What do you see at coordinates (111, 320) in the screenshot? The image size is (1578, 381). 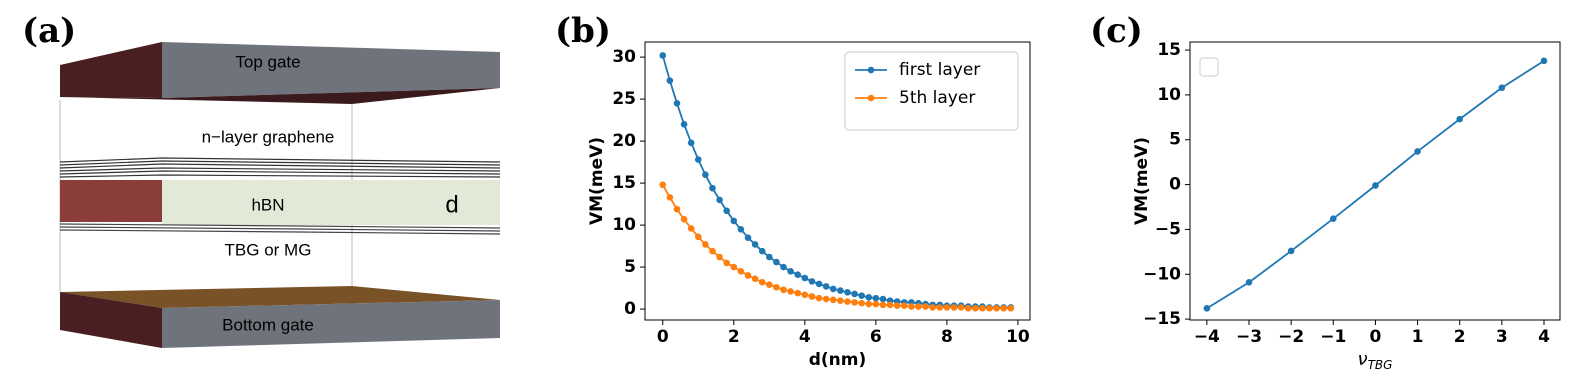 I see `bottom-gate-side` at bounding box center [111, 320].